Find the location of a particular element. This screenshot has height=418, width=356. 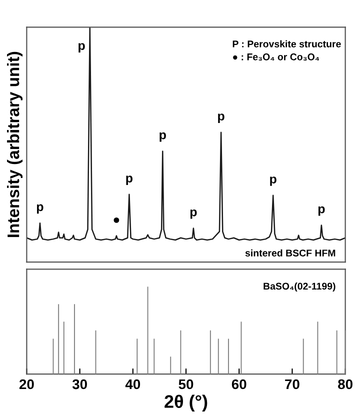

x-tick-label: 40 is located at coordinates (132, 384).